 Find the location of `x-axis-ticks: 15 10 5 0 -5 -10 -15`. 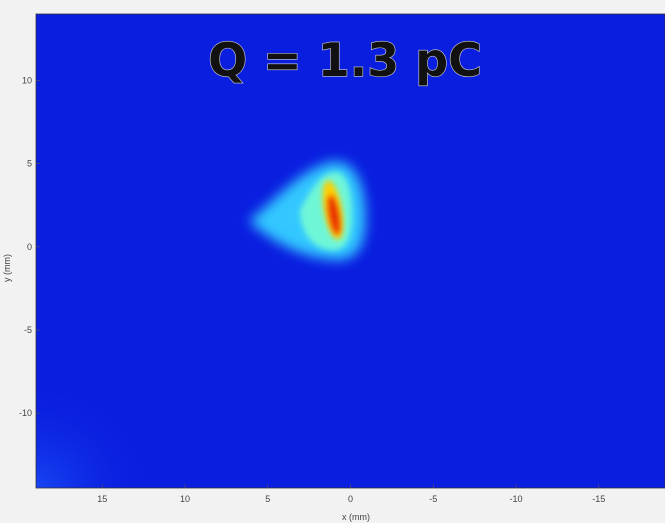

x-axis-ticks: 15 10 5 0 -5 -10 -15 is located at coordinates (351, 494).